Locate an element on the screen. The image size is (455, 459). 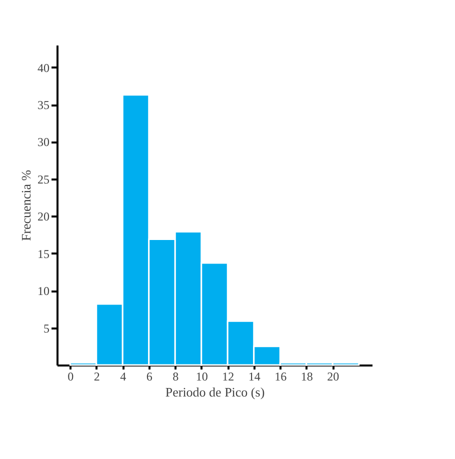
y-tick-label: 20 is located at coordinates (44, 217).